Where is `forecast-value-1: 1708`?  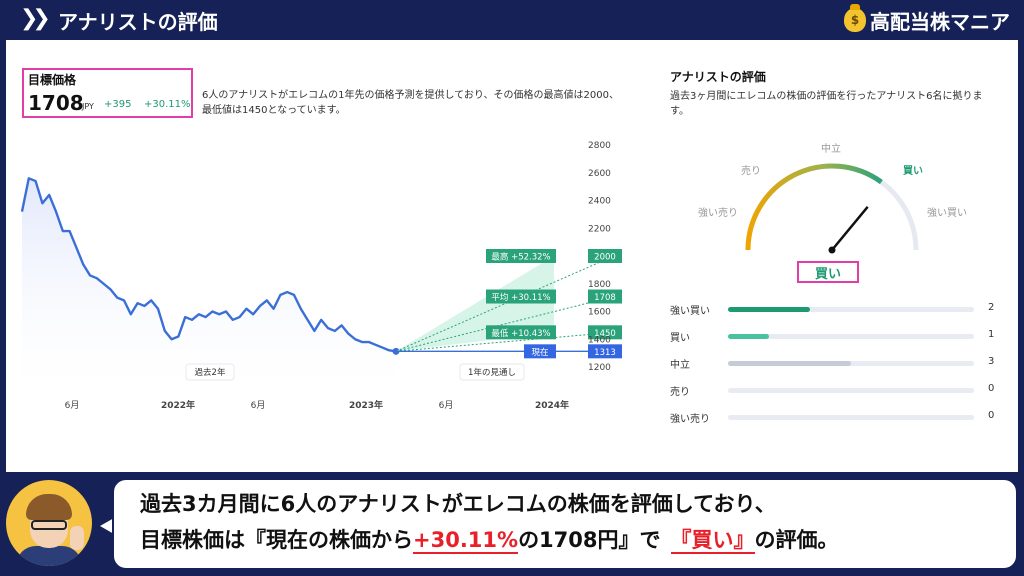
forecast-value-1: 1708 is located at coordinates (605, 298).